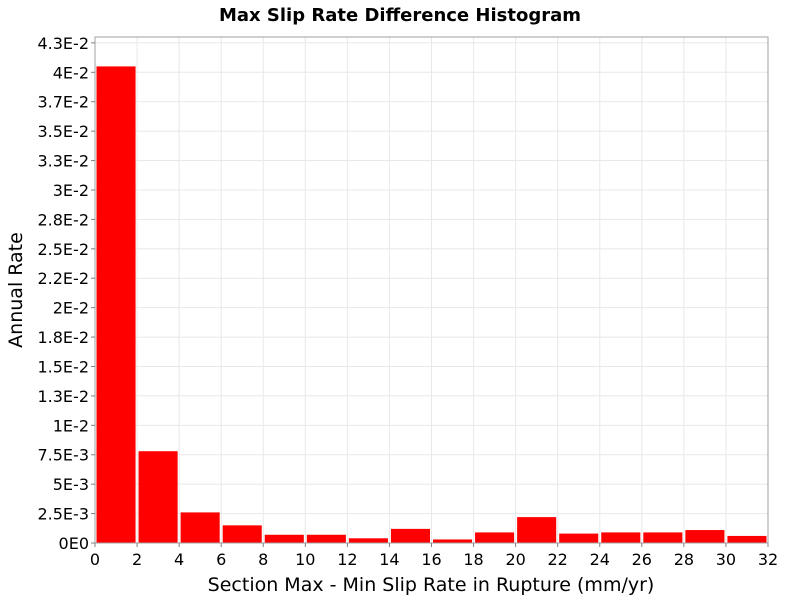 Image resolution: width=800 pixels, height=604 pixels. What do you see at coordinates (63, 43) in the screenshot?
I see `y-tick-label: 4.3E-2` at bounding box center [63, 43].